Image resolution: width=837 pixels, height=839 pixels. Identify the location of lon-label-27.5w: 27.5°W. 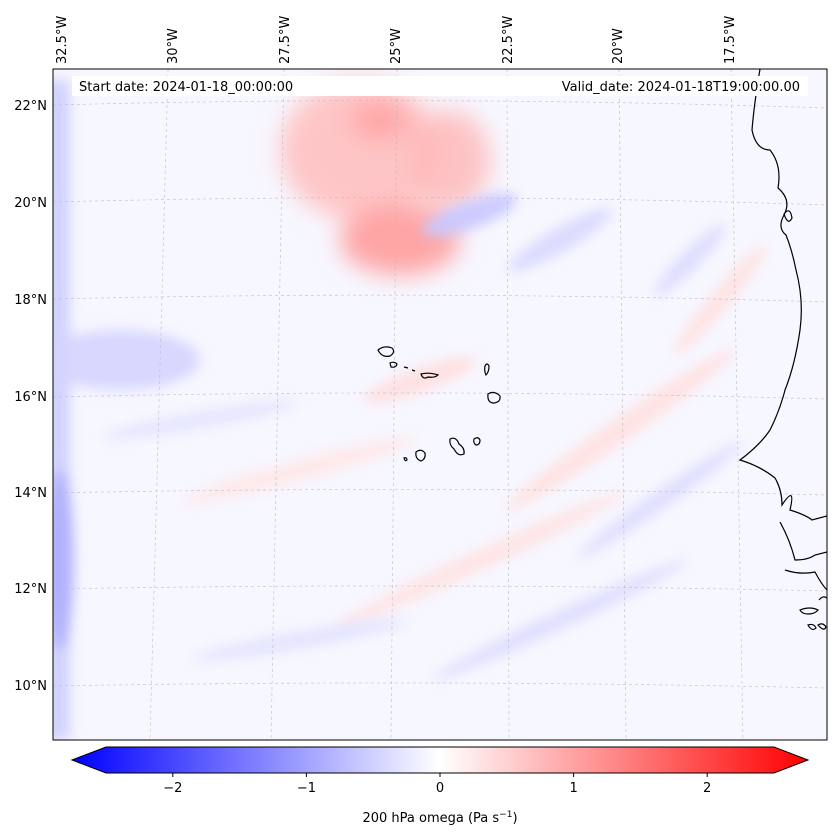
(285, 40).